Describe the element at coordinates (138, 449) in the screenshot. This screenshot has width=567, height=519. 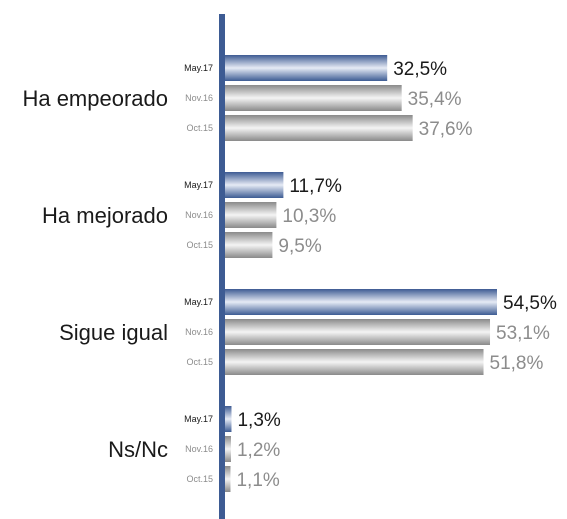
I see `category-label-ns-nc: Ns/Nc` at that location.